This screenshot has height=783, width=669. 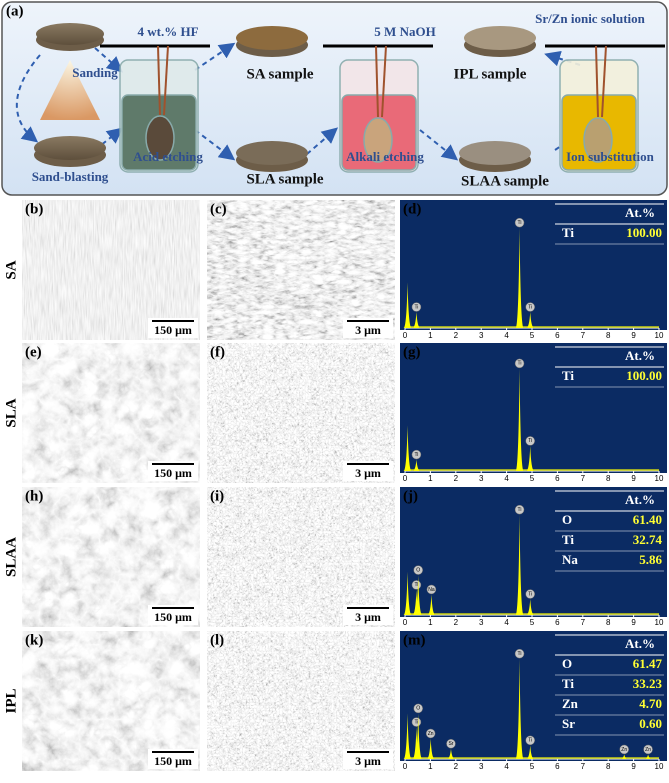 I want to click on peak-label: O, so click(x=418, y=709).